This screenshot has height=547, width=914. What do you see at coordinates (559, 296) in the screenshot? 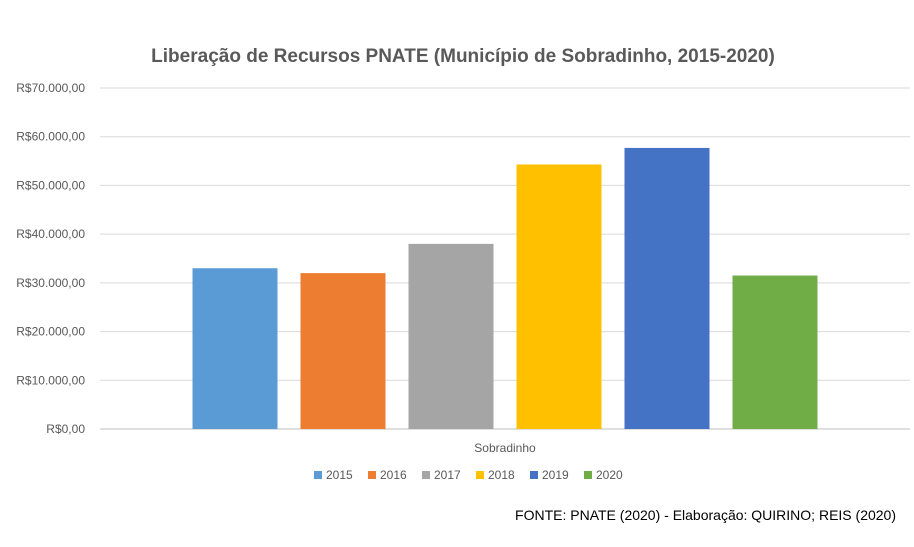
I see `bar-2018` at bounding box center [559, 296].